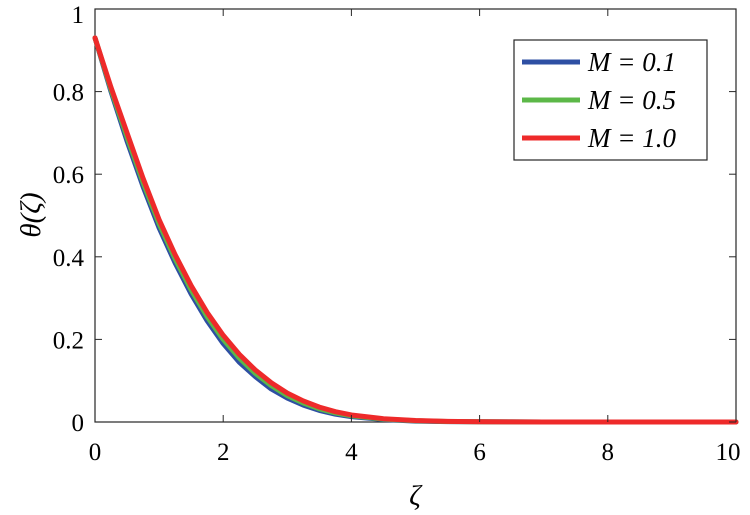  Describe the element at coordinates (351, 452) in the screenshot. I see `x-tick-label: 4` at that location.